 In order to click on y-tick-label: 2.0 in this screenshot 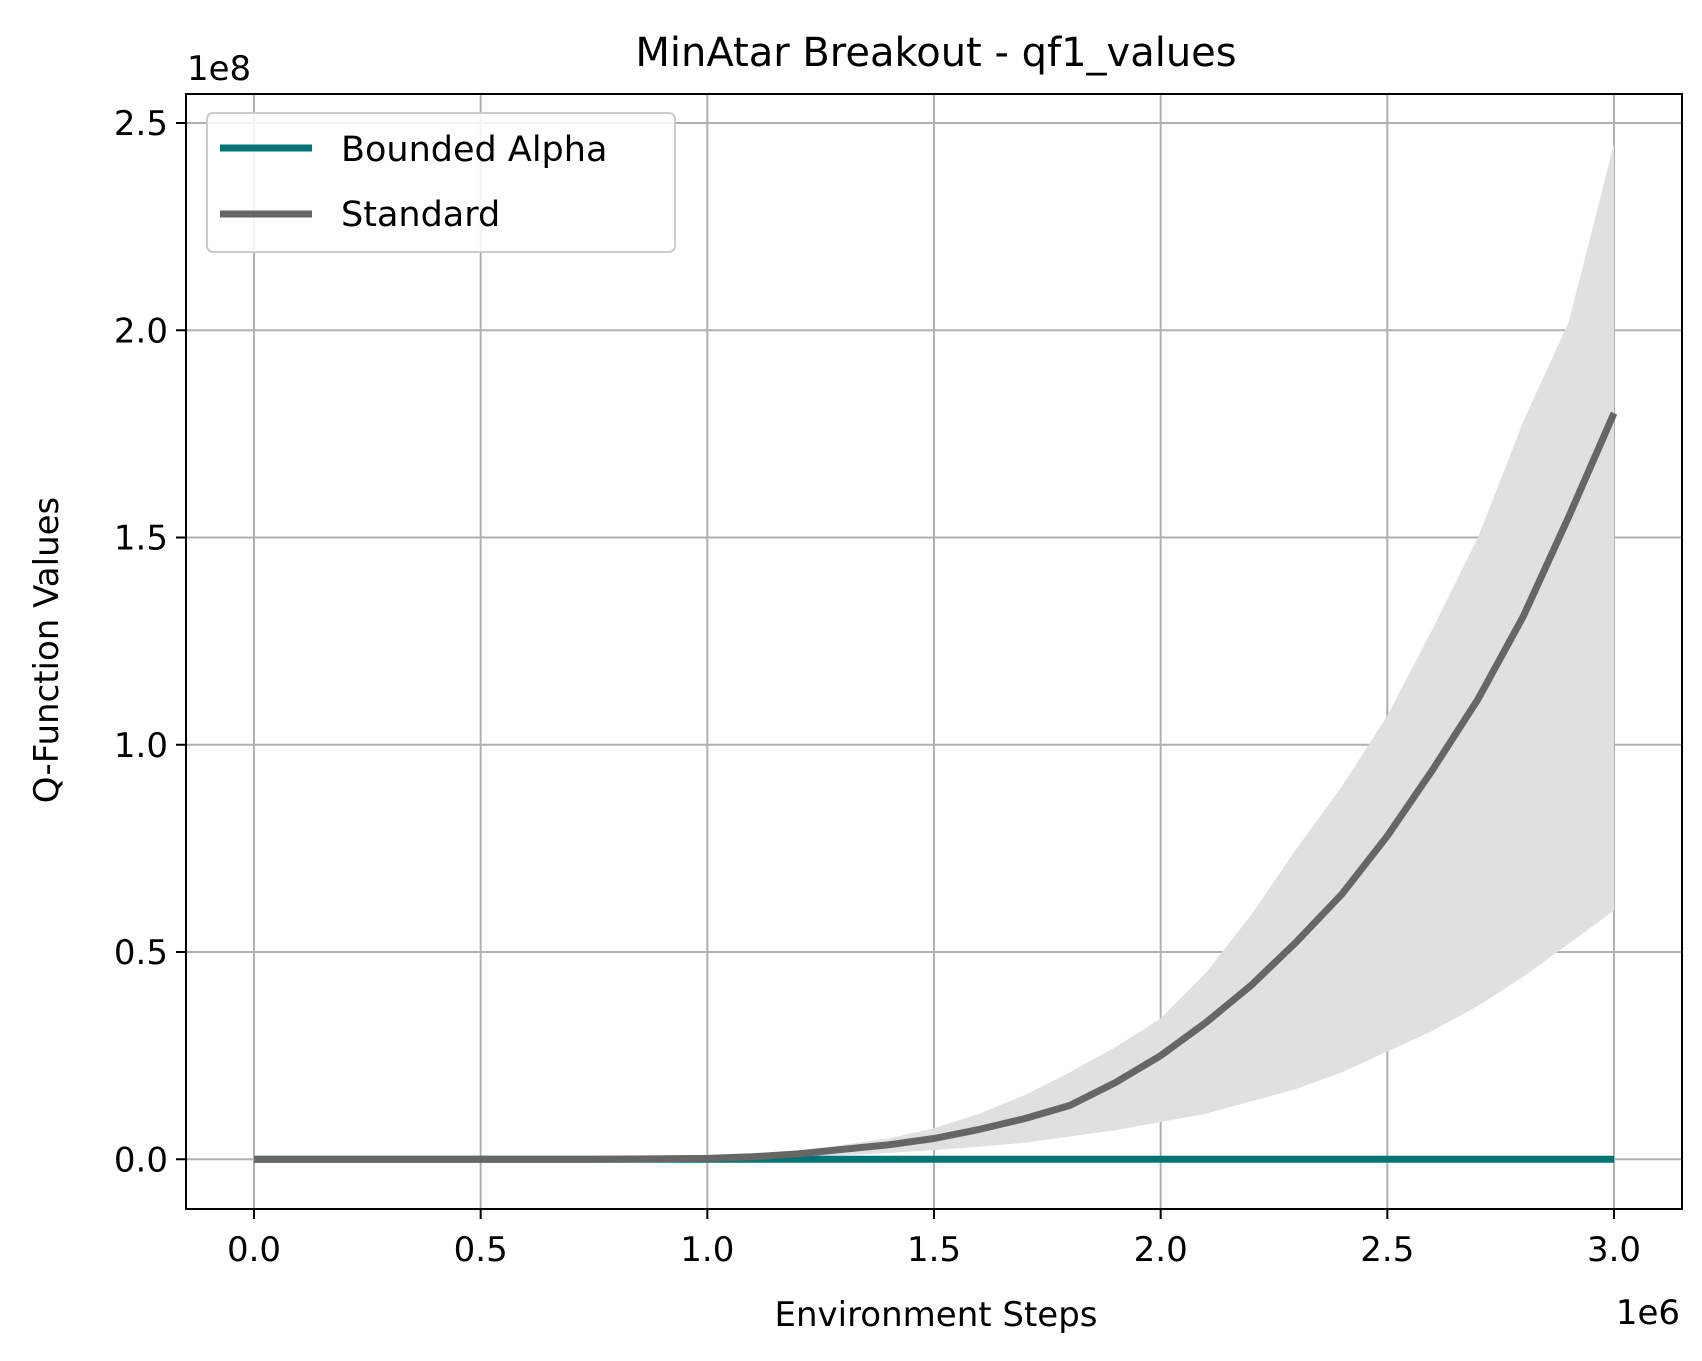, I will do `click(141, 331)`.